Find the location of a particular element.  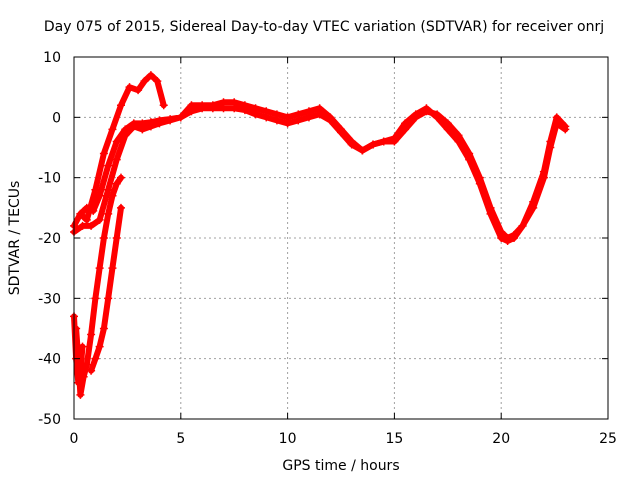

y-tick-label: 10 is located at coordinates (52, 58).